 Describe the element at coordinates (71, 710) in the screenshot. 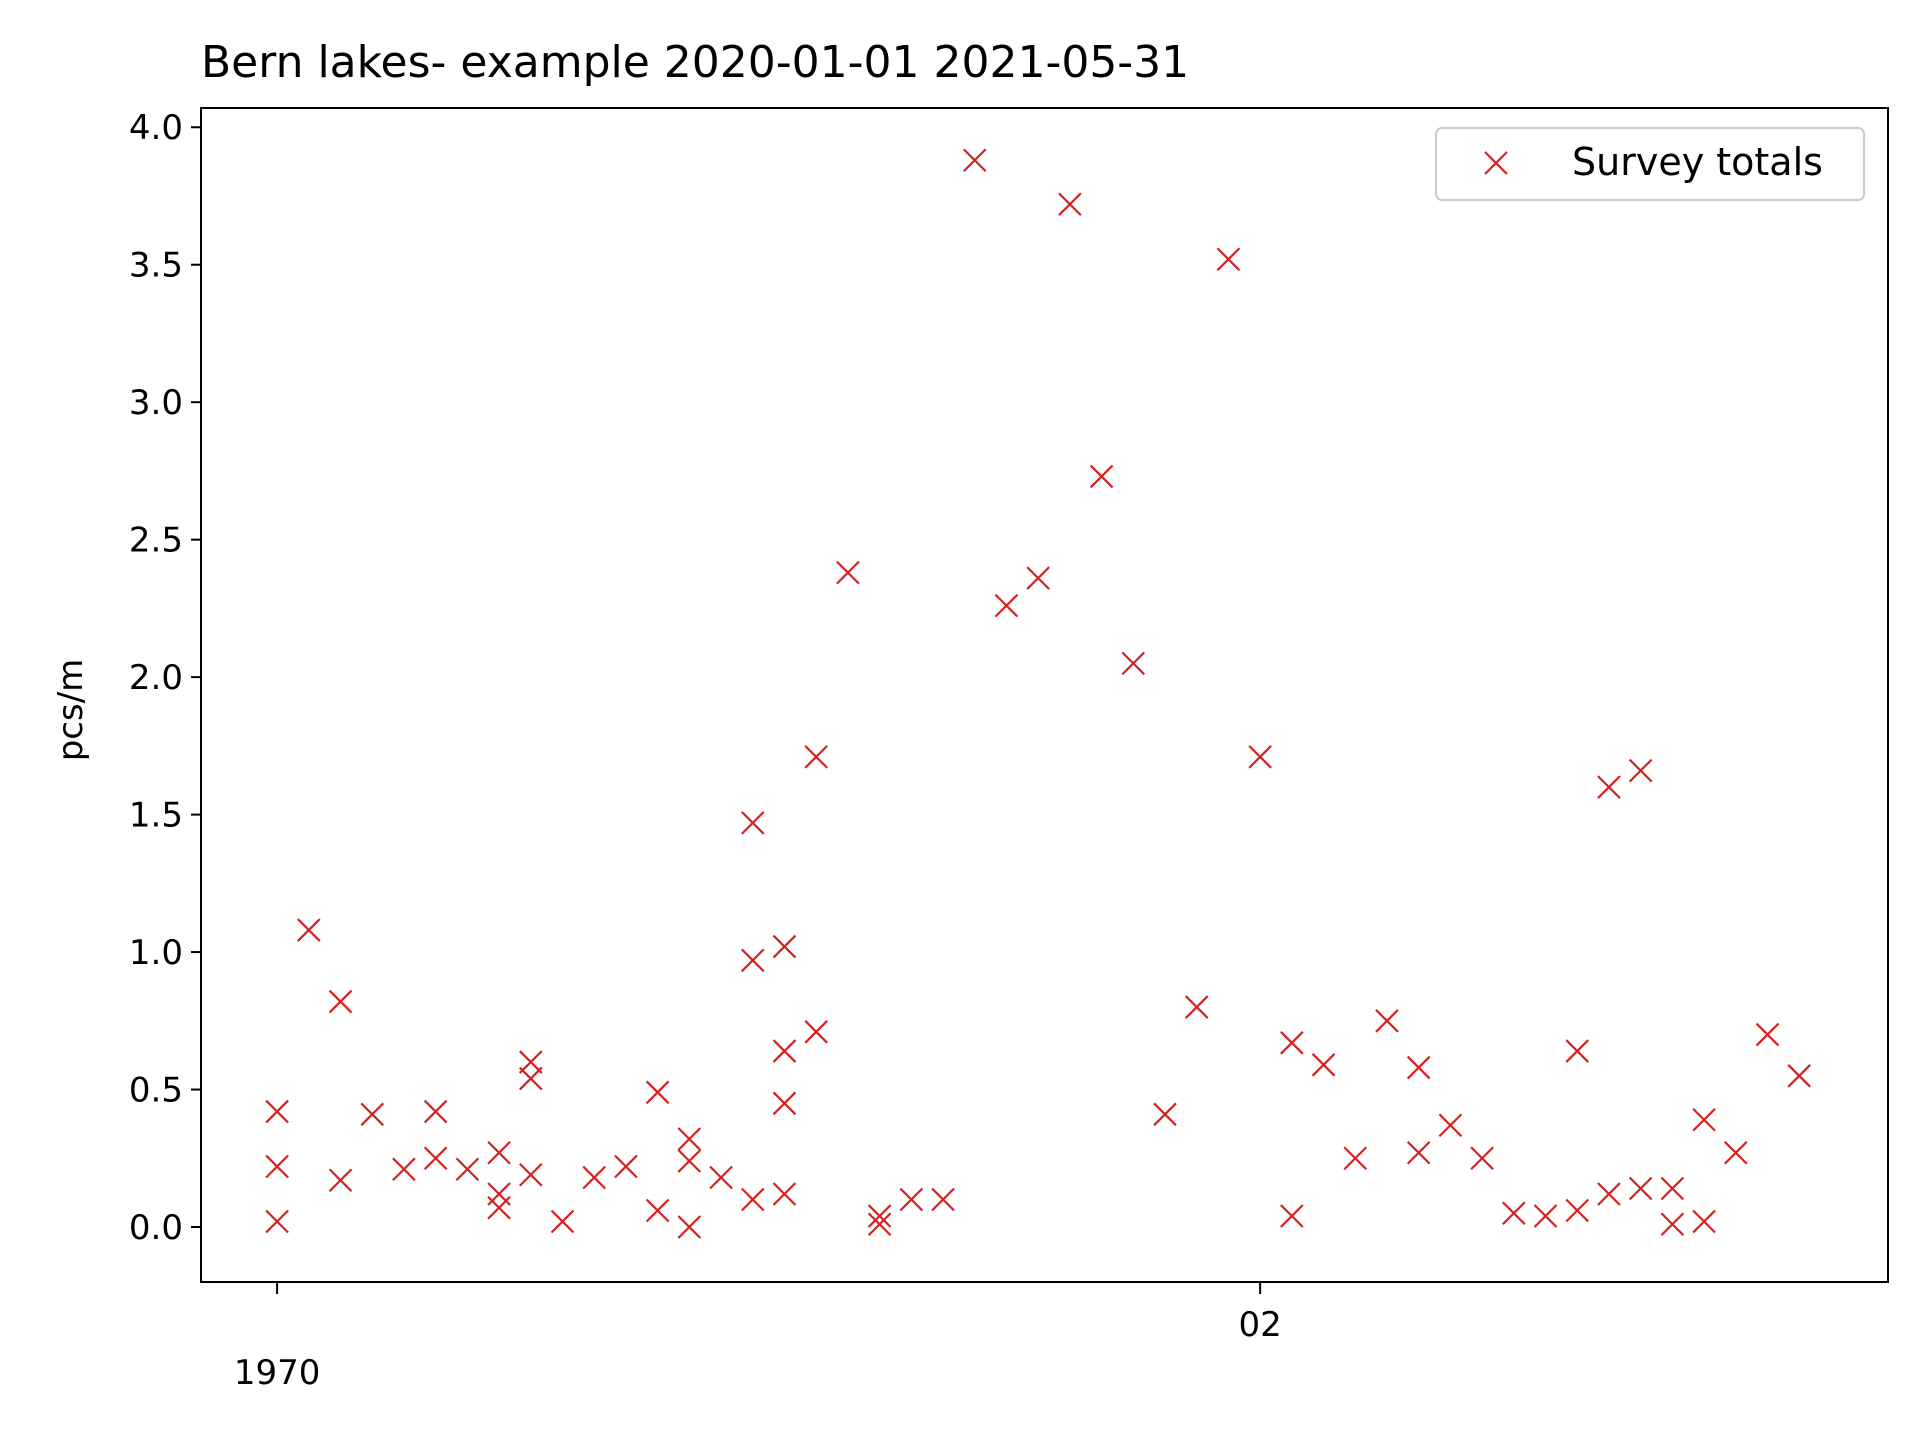

I see `y-axis-label: pcs/m` at that location.